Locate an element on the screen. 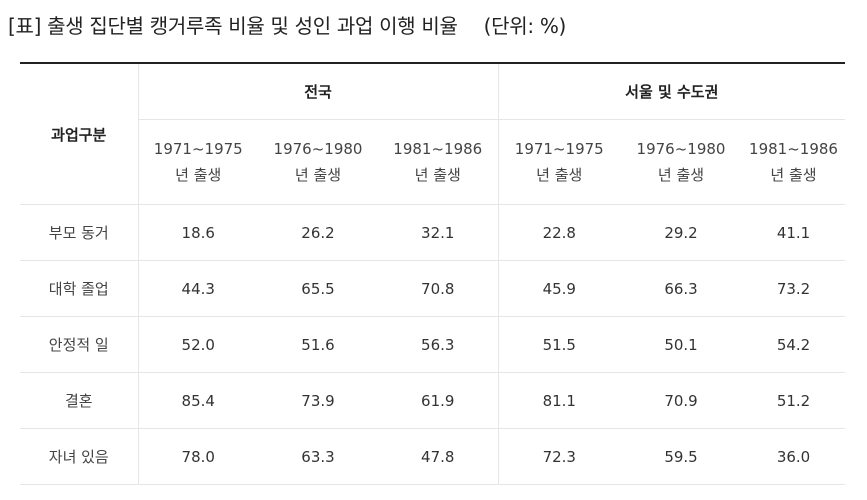  row-label: 대학 졸업 is located at coordinates (79, 288).